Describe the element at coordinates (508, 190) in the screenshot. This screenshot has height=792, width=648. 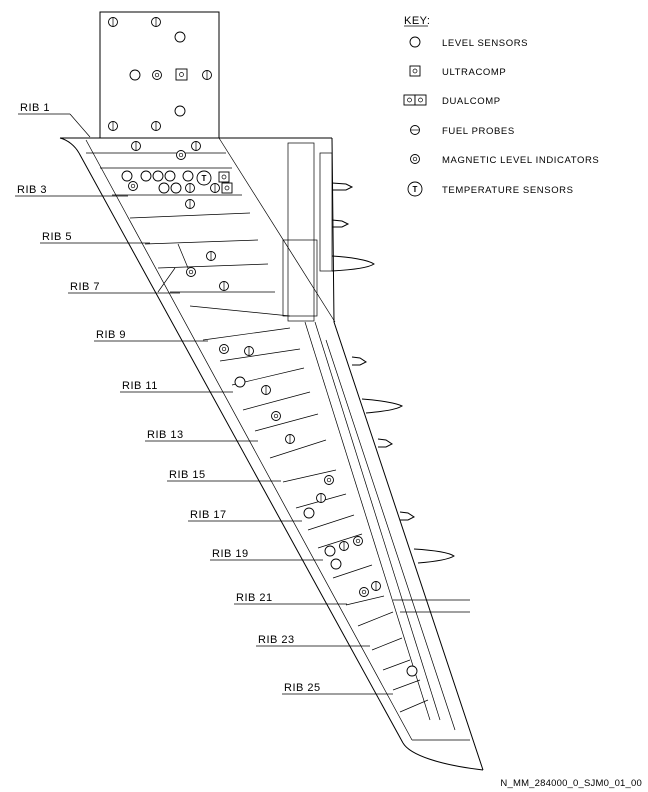
I see `legend-label-temperature-sensors: TEMPERATURE SENSORS` at that location.